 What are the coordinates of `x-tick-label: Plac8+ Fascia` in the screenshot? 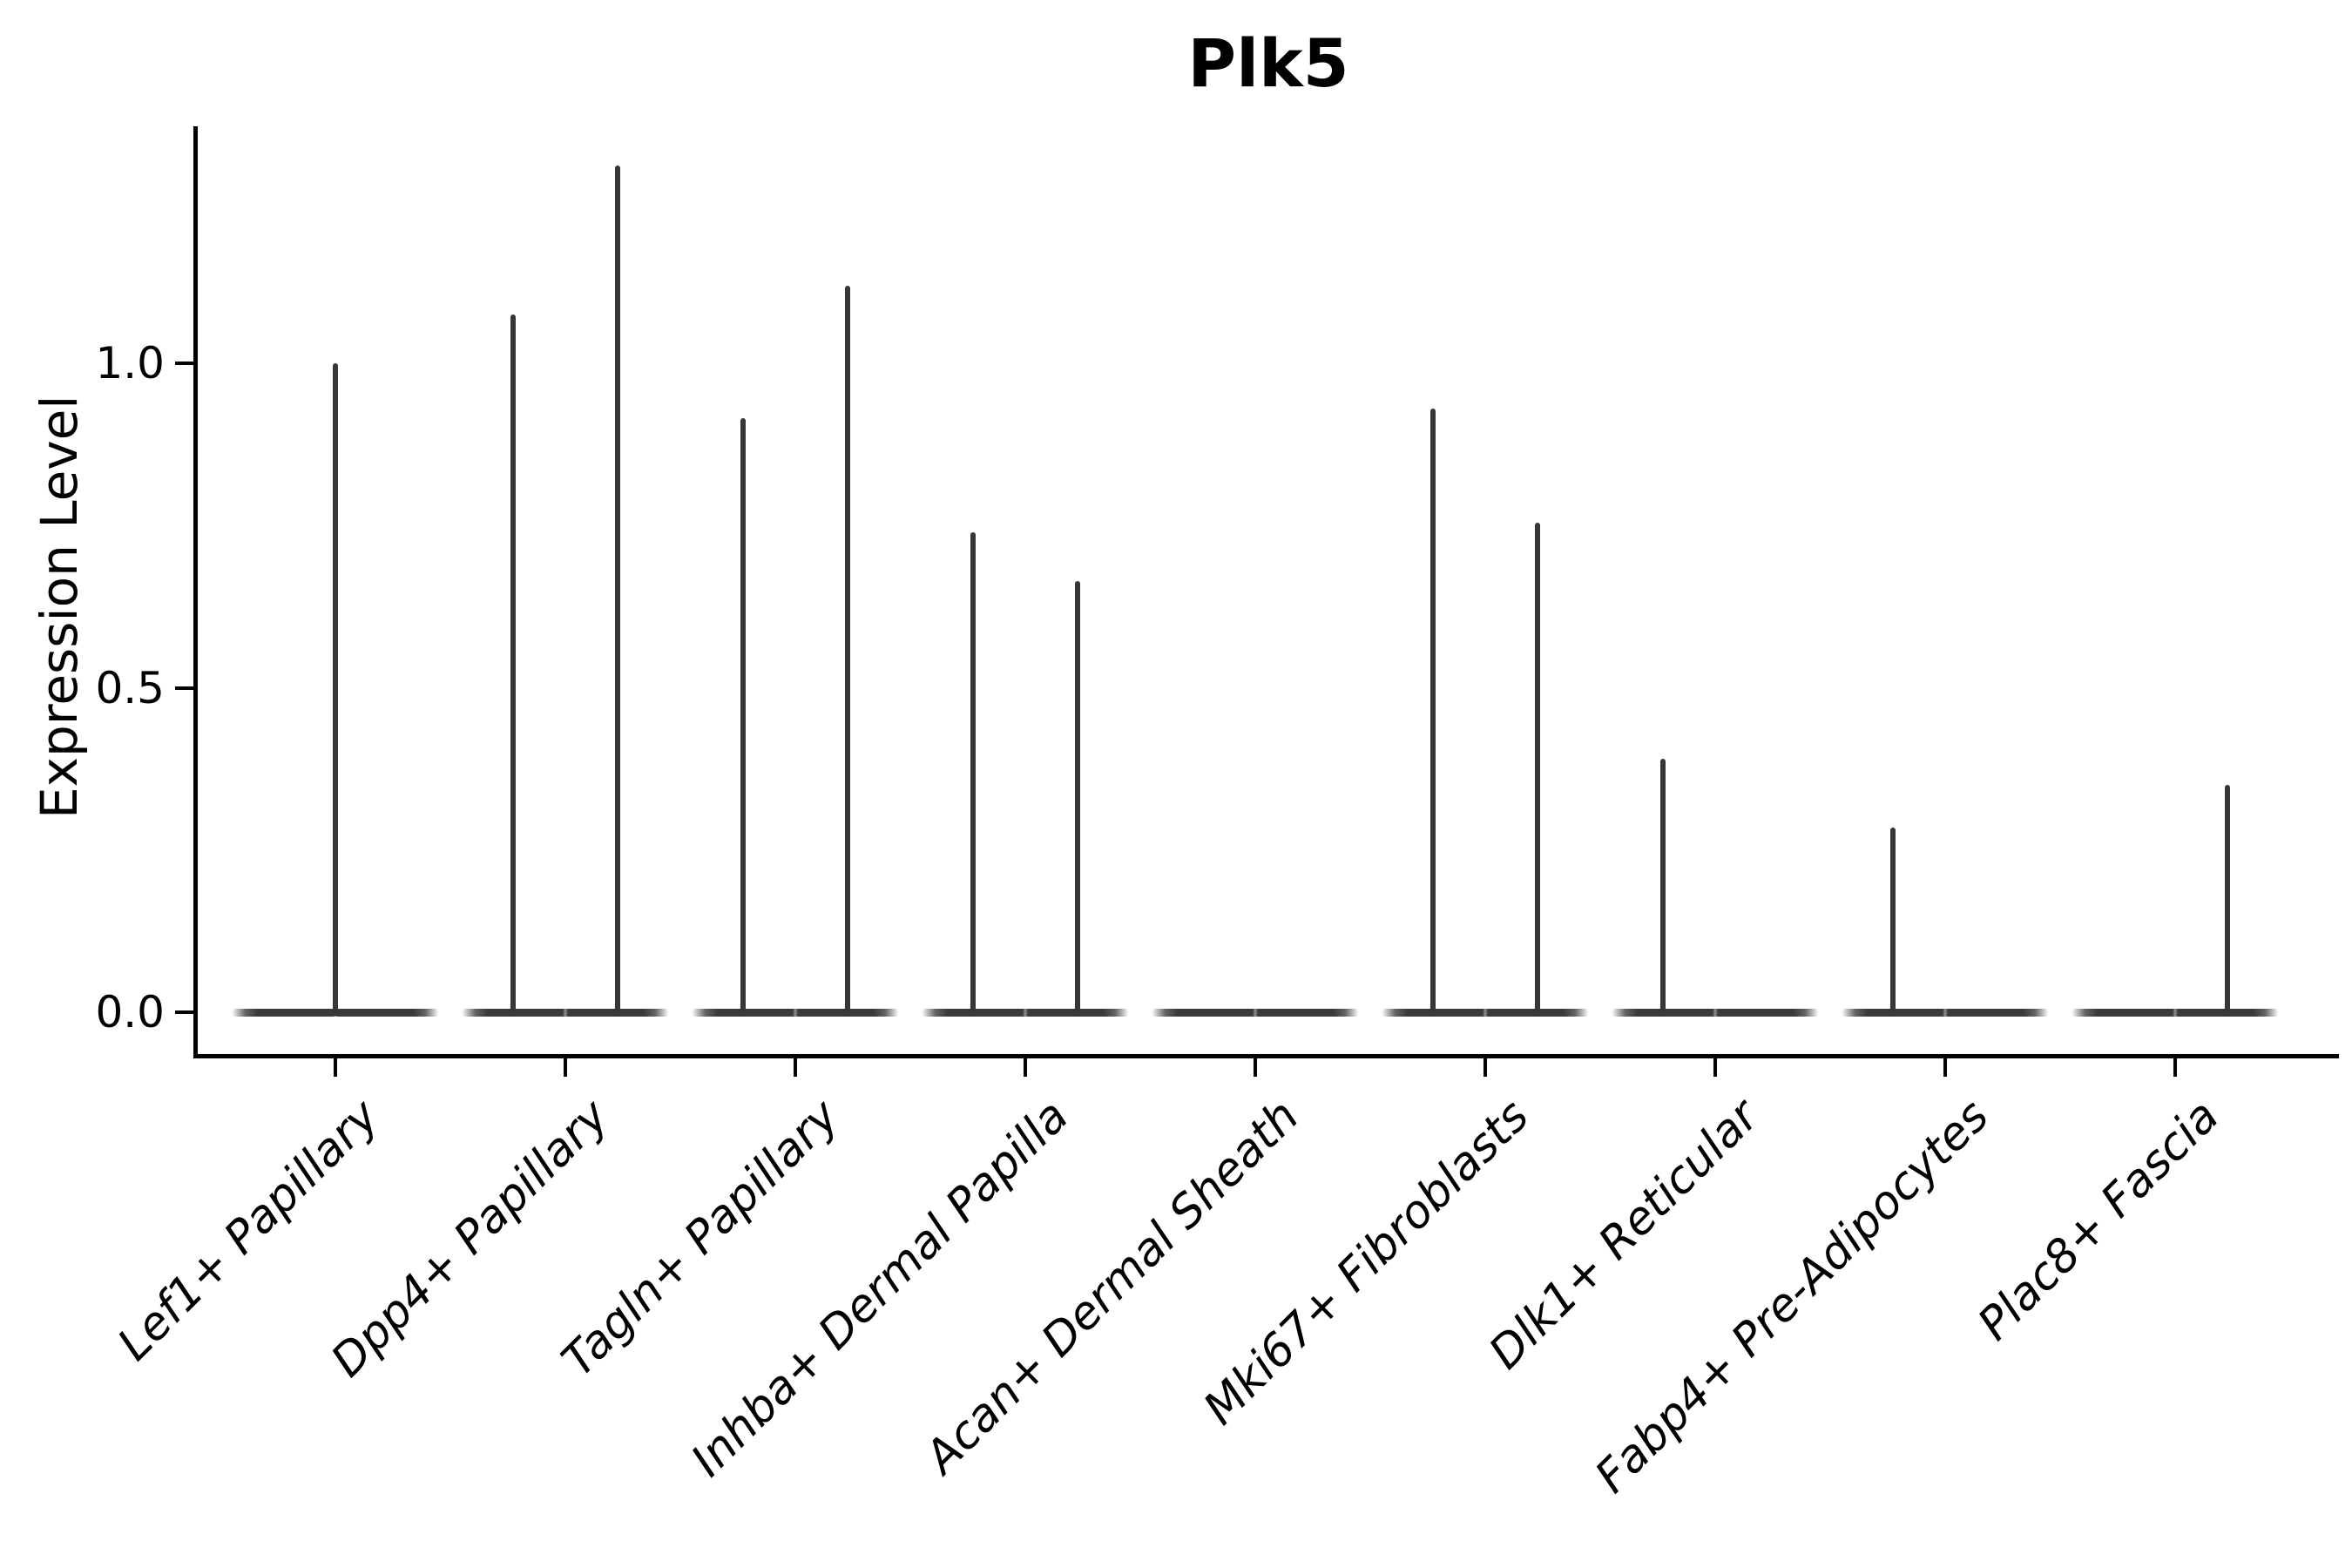 It's located at (2098, 1221).